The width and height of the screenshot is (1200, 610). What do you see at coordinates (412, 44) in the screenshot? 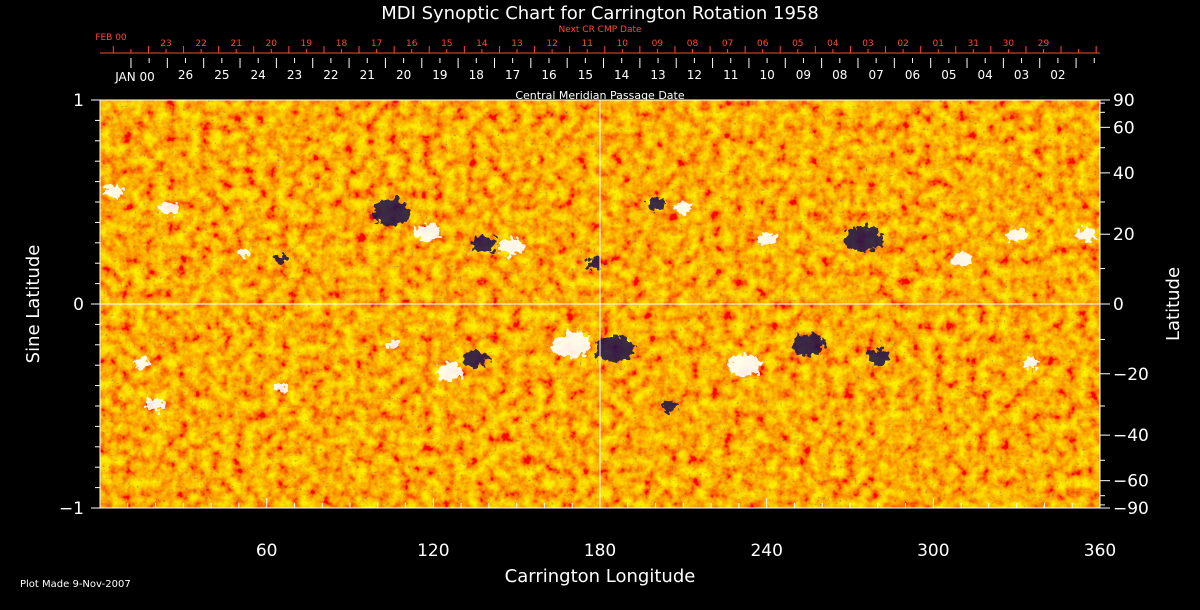
I see `next-cr-date-label: 16` at bounding box center [412, 44].